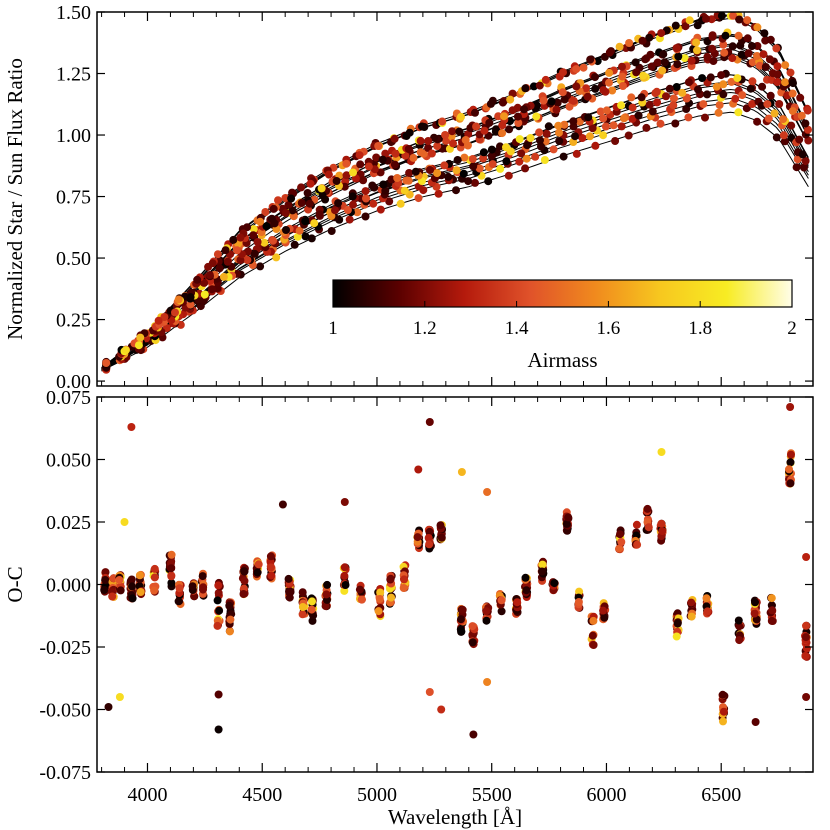  Describe the element at coordinates (68, 461) in the screenshot. I see `bottom-y-tick-label: 0.050` at that location.